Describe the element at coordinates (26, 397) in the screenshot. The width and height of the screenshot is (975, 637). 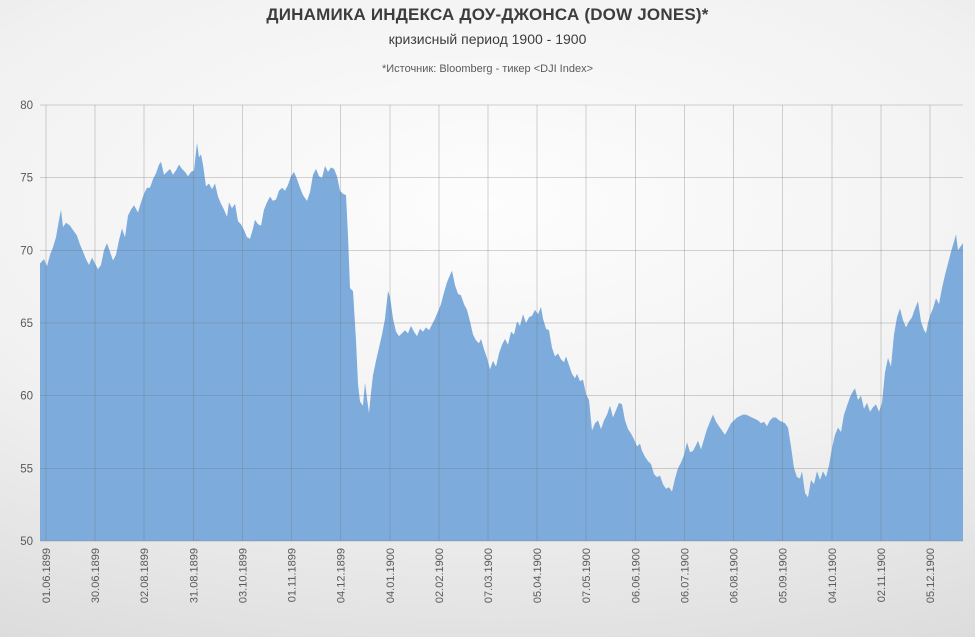
I see `y-tick-label: 60` at that location.